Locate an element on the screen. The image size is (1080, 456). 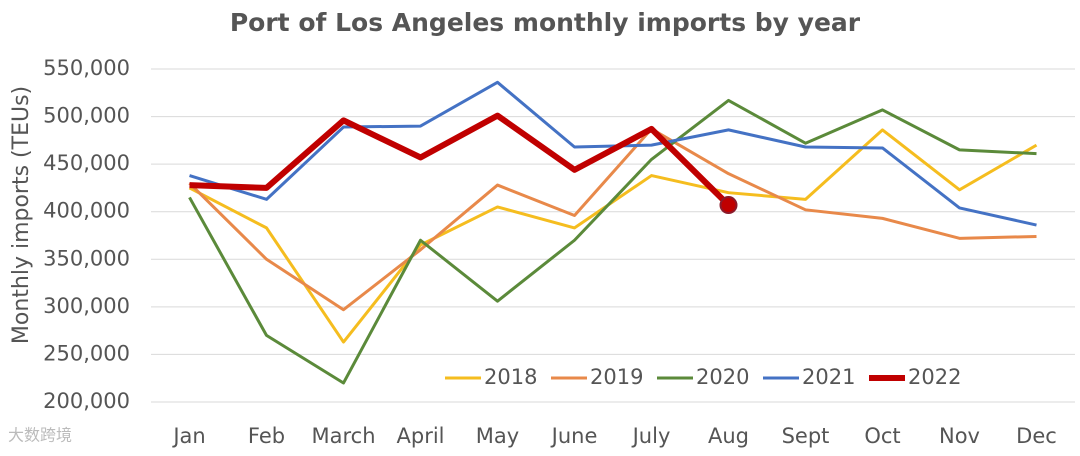
legend-label: 2018 is located at coordinates (510, 377).